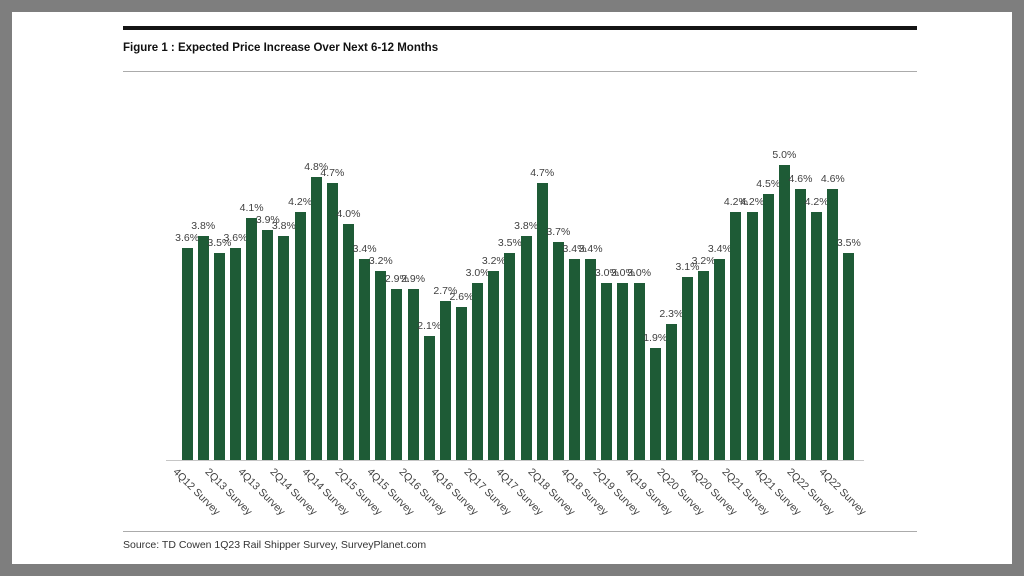 This screenshot has height=576, width=1024. Describe the element at coordinates (520, 71) in the screenshot. I see `title-divider` at that location.